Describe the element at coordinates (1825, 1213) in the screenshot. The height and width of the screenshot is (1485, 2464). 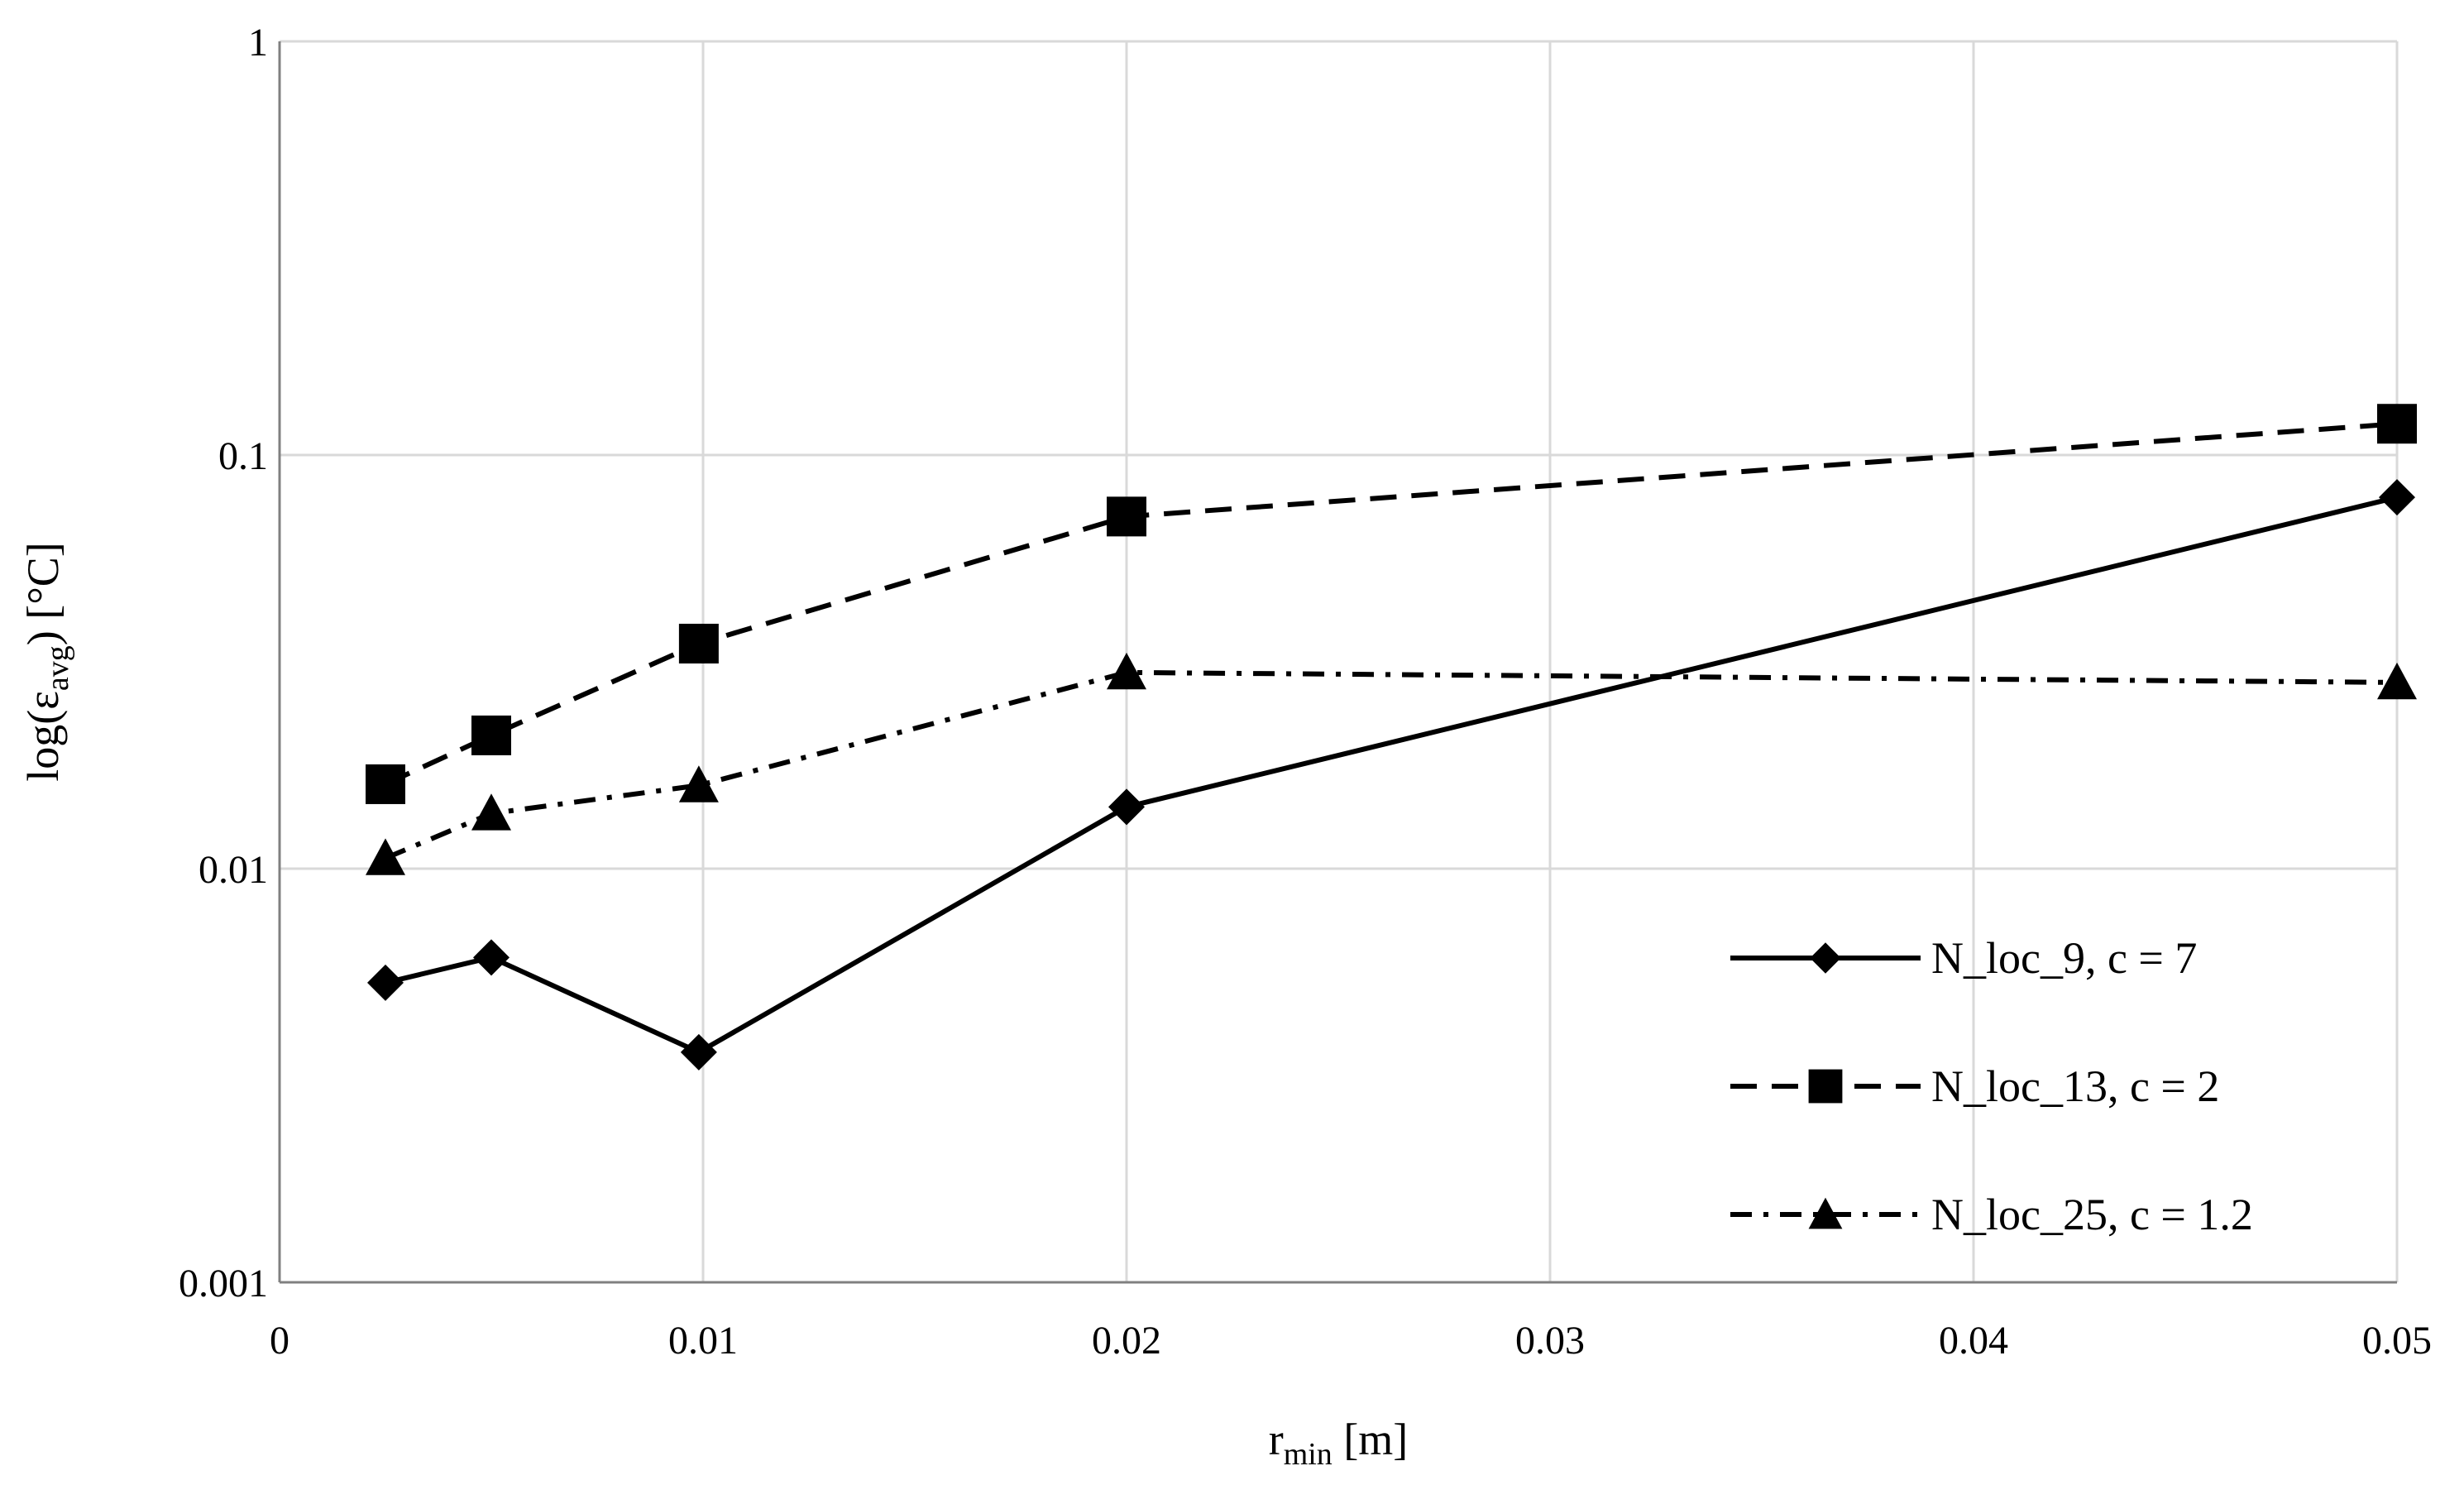
I see `legend-triangle-marker` at that location.